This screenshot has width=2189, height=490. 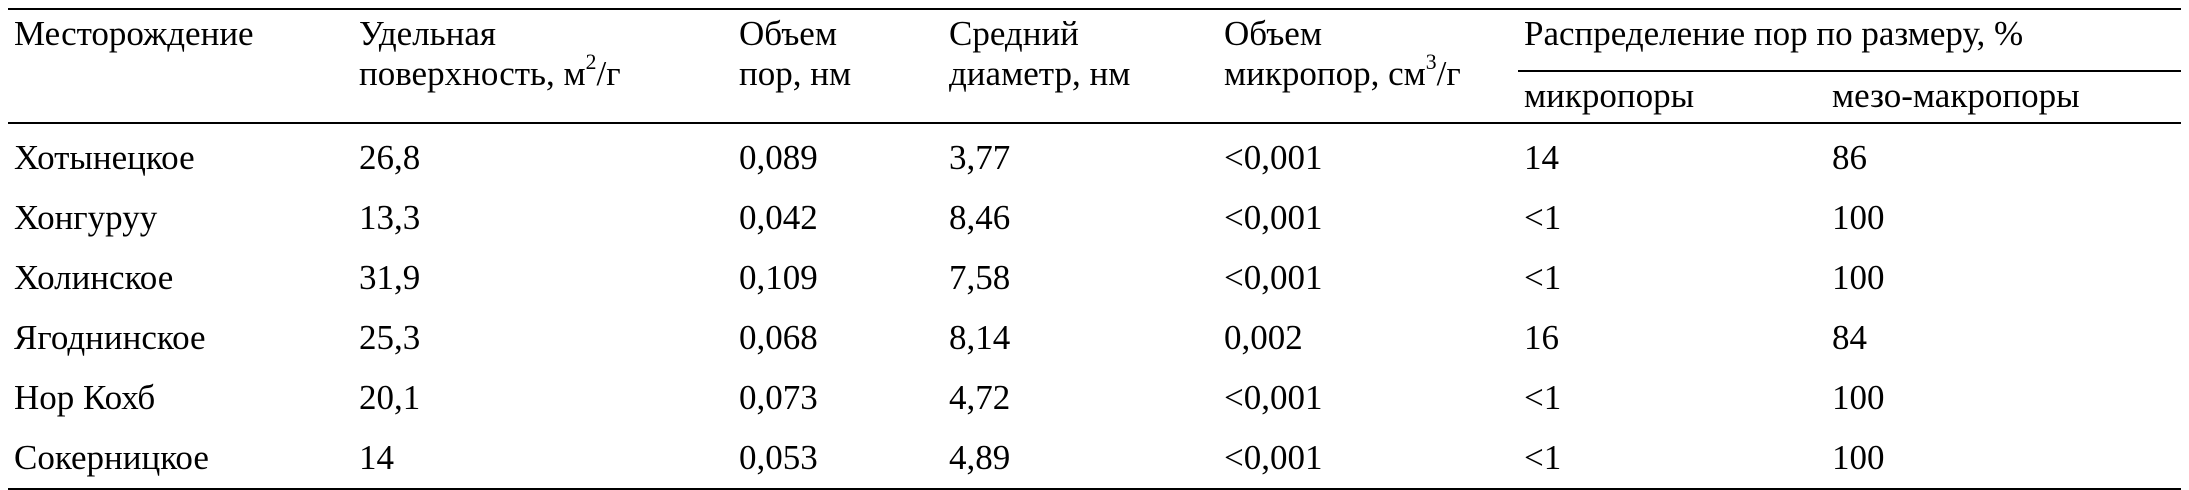 What do you see at coordinates (1094, 338) in the screenshot?
I see `table-row: Ягоднинское 25,3 0,068 8,14 0,002 16 84` at bounding box center [1094, 338].